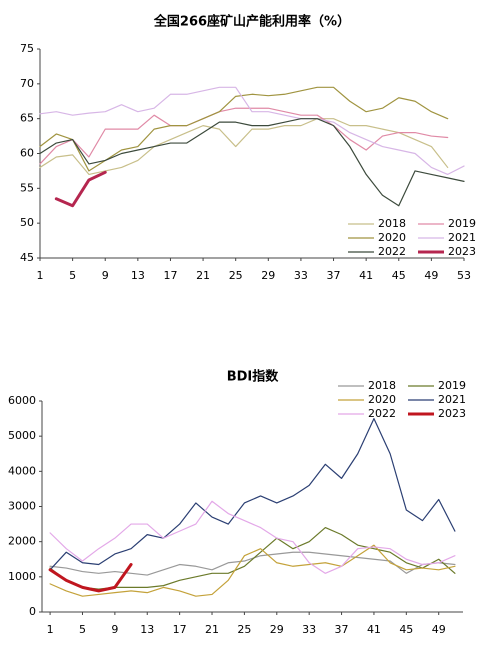 Image resolution: width=490 pixels, height=649 pixels. What do you see at coordinates (27, 83) in the screenshot?
I see `y-tick-label: 70` at bounding box center [27, 83].